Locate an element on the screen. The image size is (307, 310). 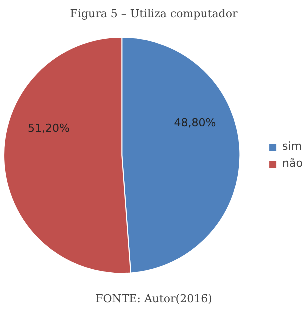
data-label: 51,20% is located at coordinates (49, 129).